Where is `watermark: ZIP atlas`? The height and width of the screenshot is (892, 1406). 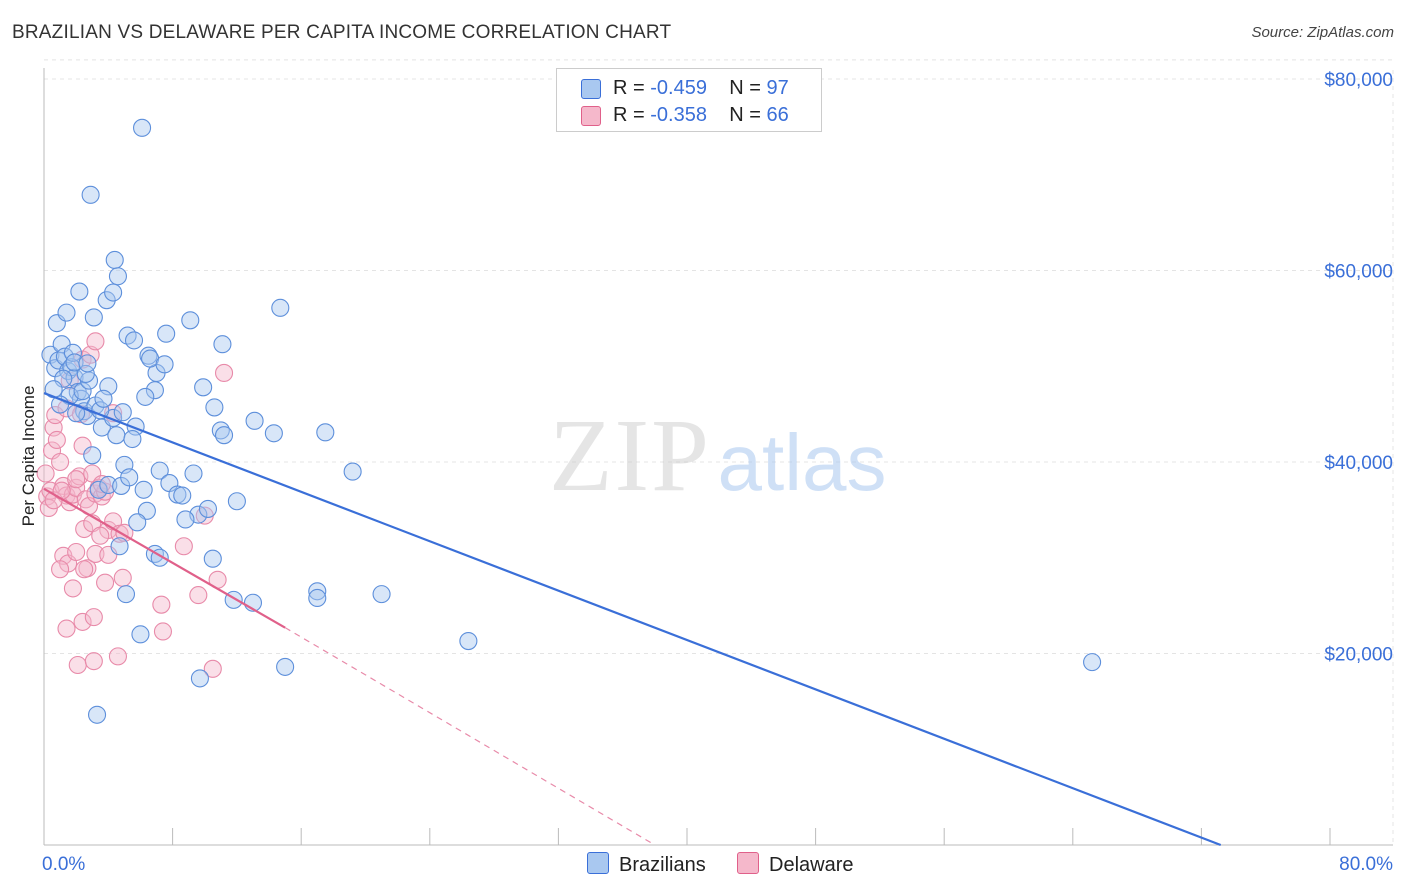
watermark: ZIP atlas is located at coordinates (717, 455).